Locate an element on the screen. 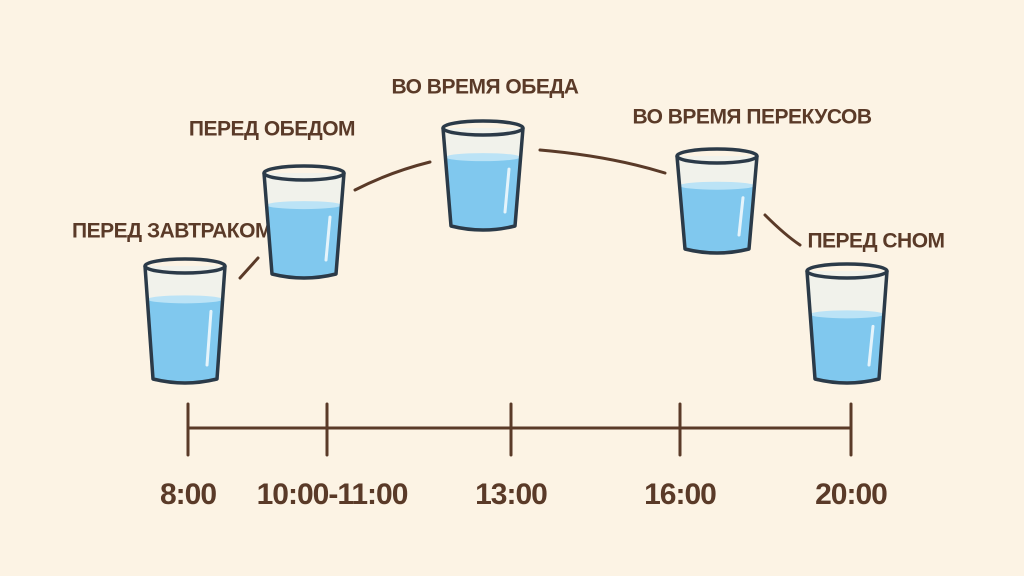 The image size is (1024, 576). step-label: ПЕРЕД СНОМ is located at coordinates (875, 241).